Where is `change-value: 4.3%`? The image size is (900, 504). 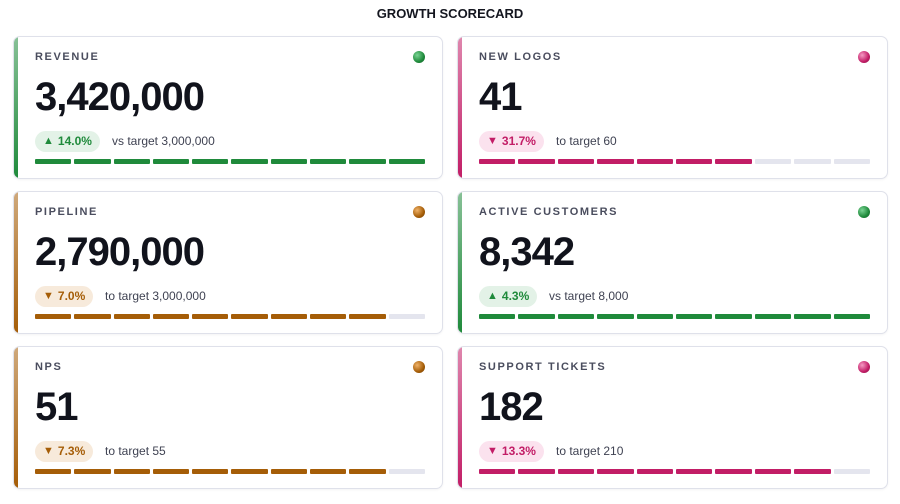 change-value: 4.3% is located at coordinates (515, 296).